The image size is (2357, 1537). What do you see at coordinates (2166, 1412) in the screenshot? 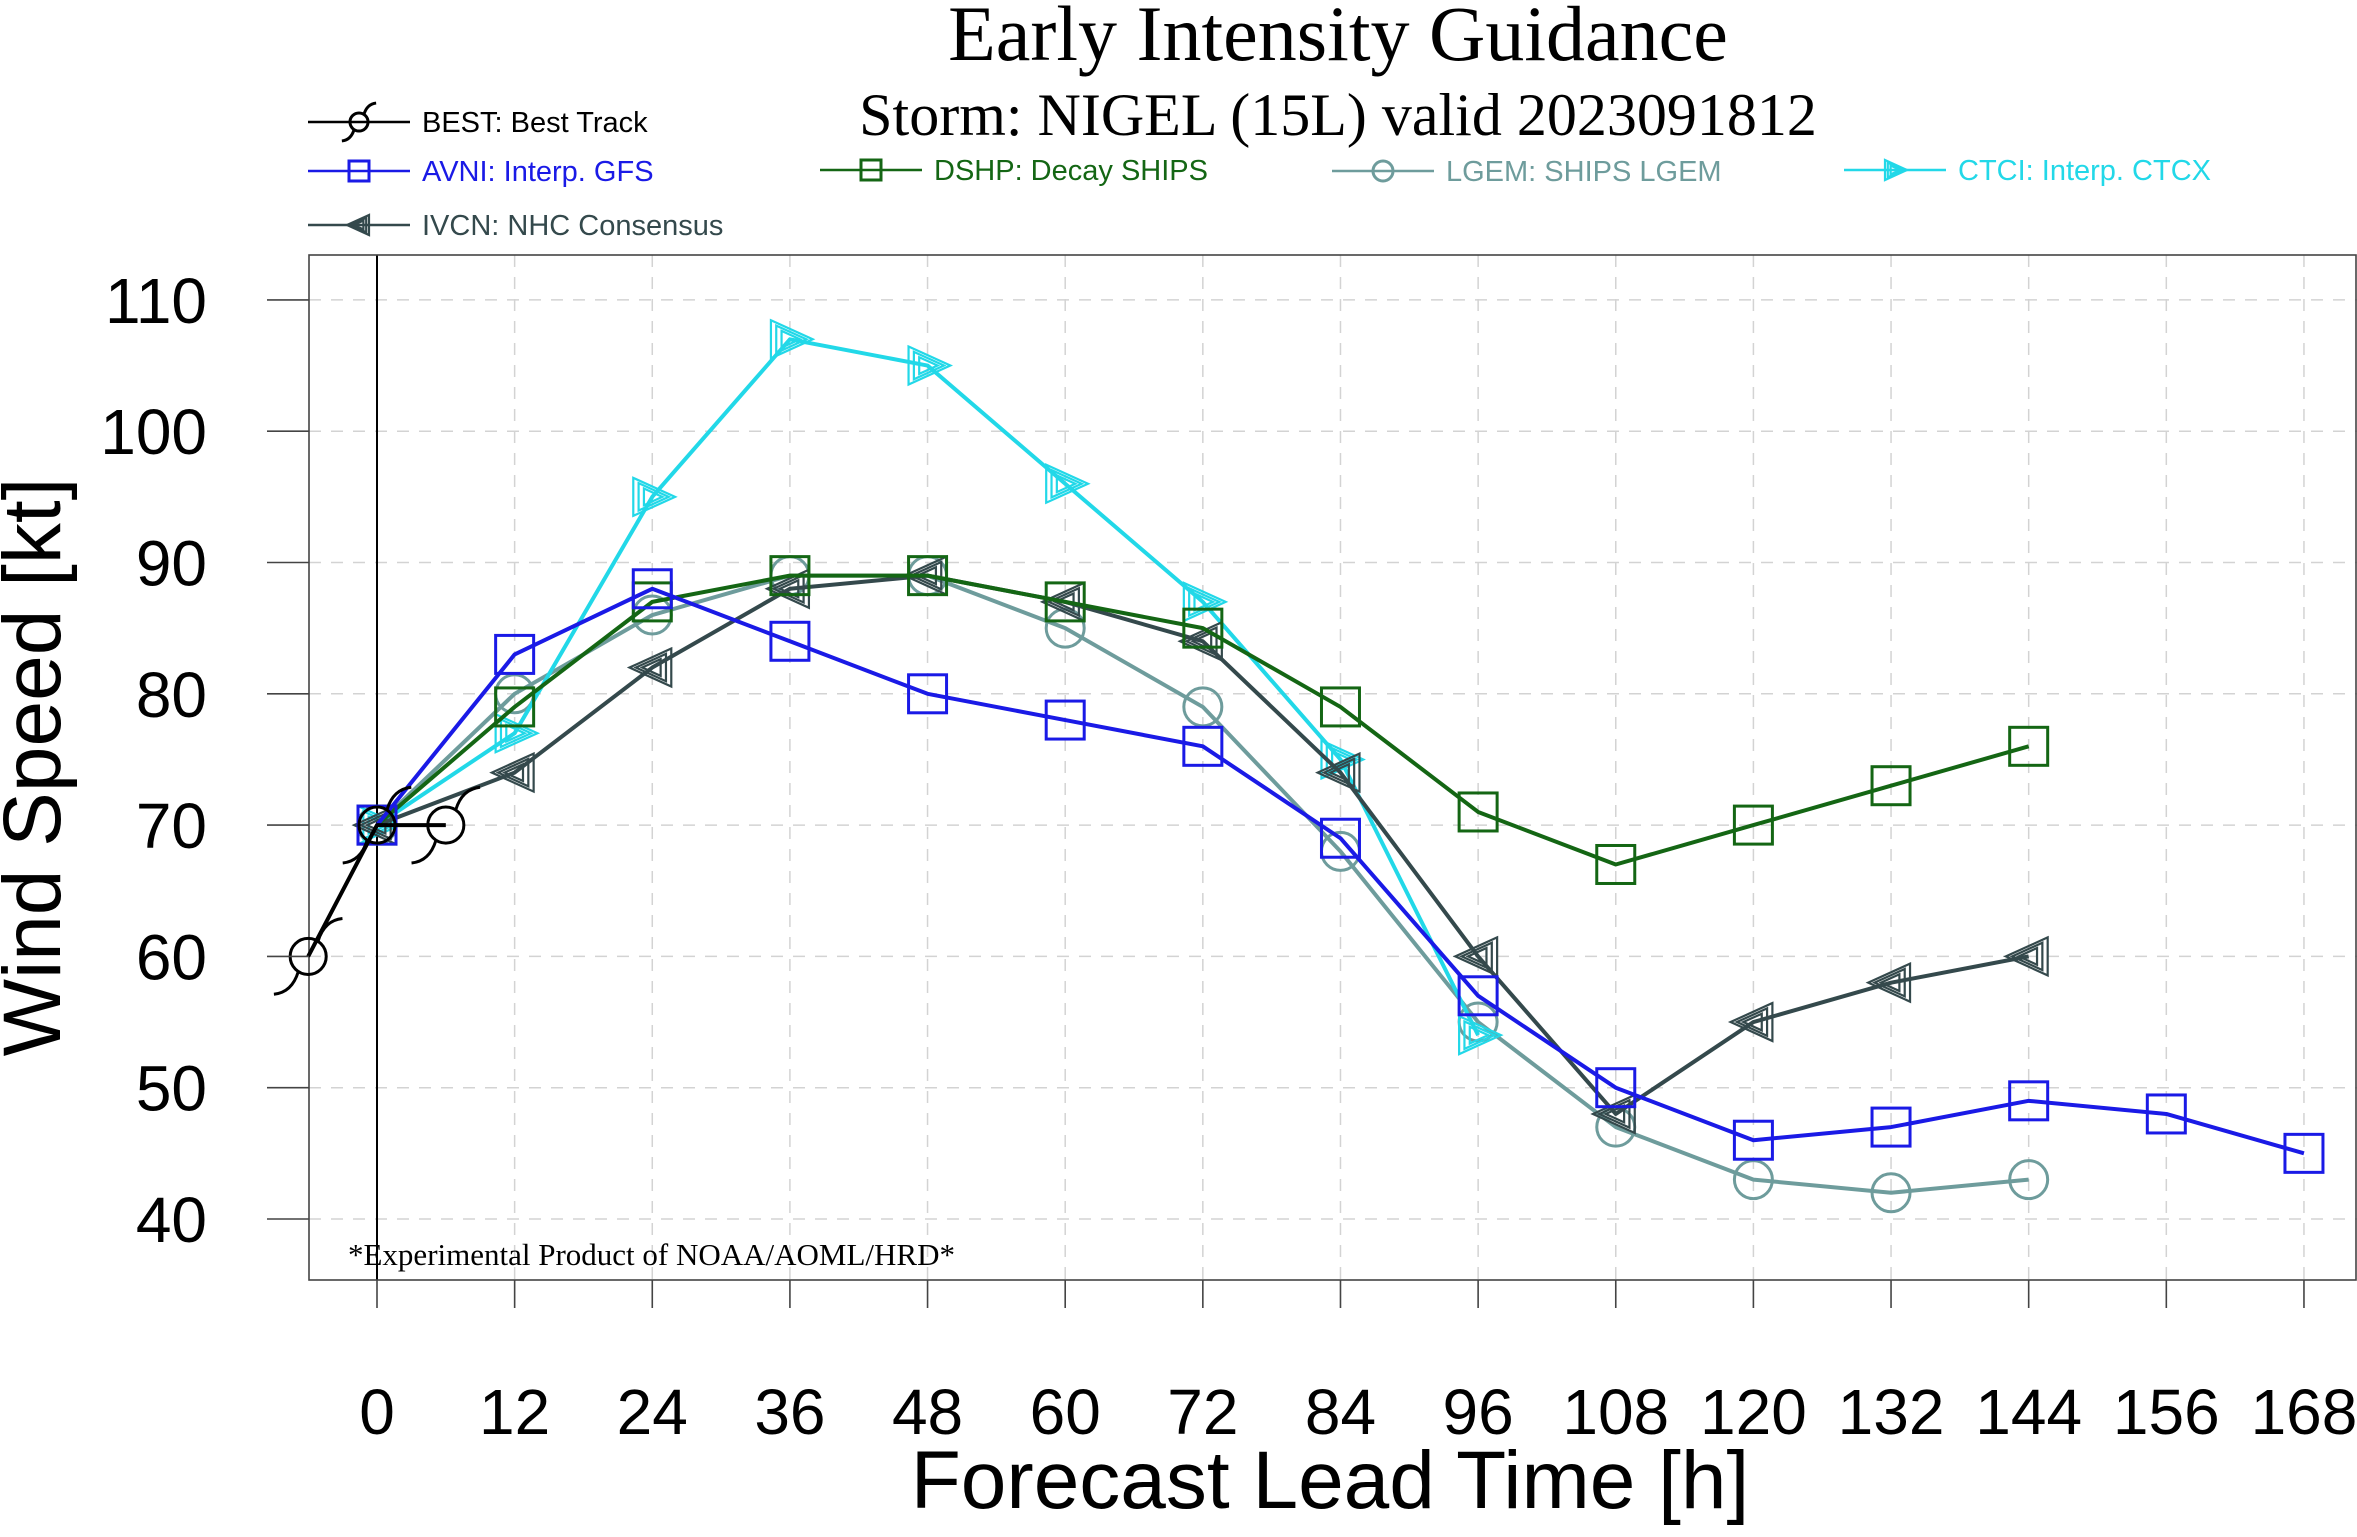
I see `x-tick-label: 156` at bounding box center [2166, 1412].